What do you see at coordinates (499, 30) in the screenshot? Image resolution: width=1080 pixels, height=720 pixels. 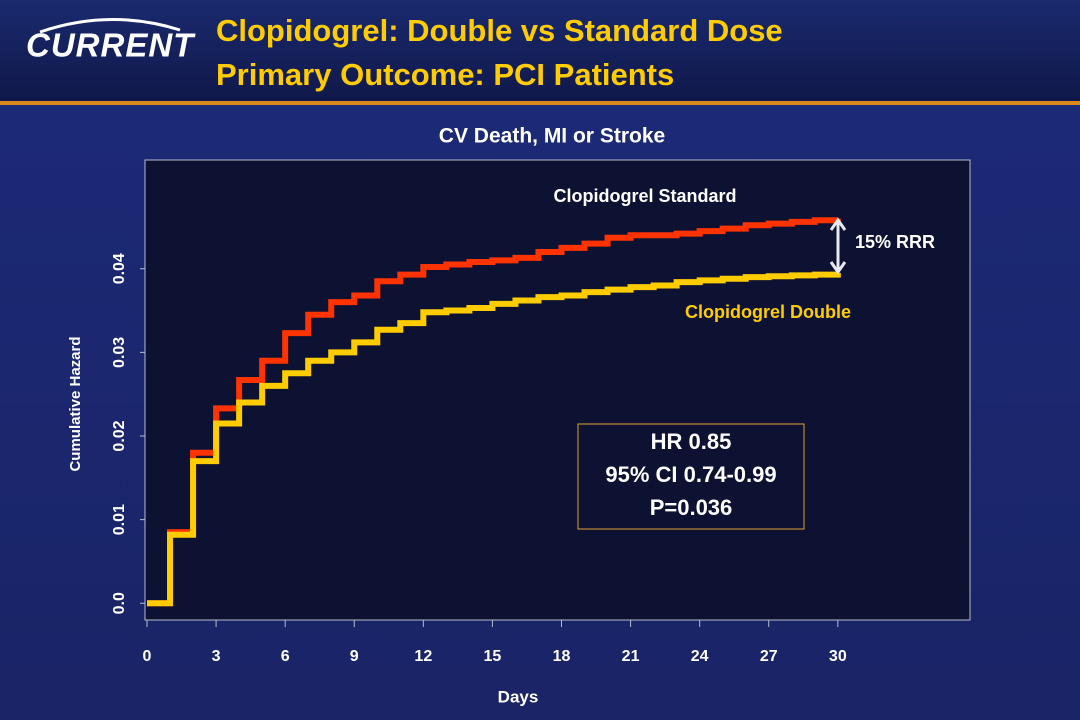 I see `slide-title: Clopidogrel: Double vs Standard Dose` at bounding box center [499, 30].